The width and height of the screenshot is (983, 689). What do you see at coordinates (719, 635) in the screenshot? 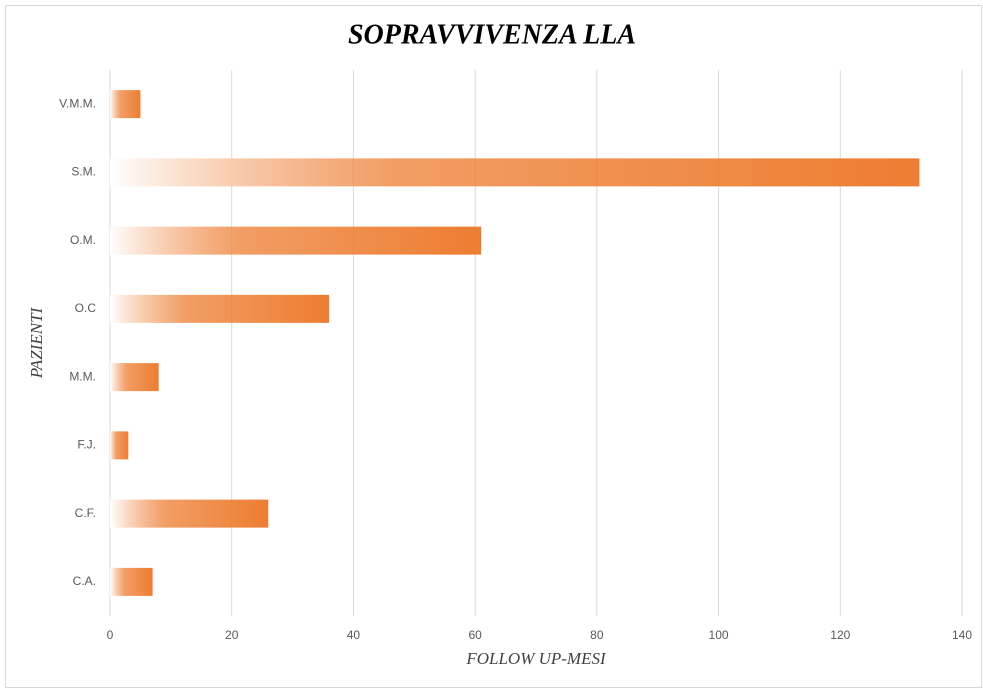
I see `x-tick-label: 100` at bounding box center [719, 635].